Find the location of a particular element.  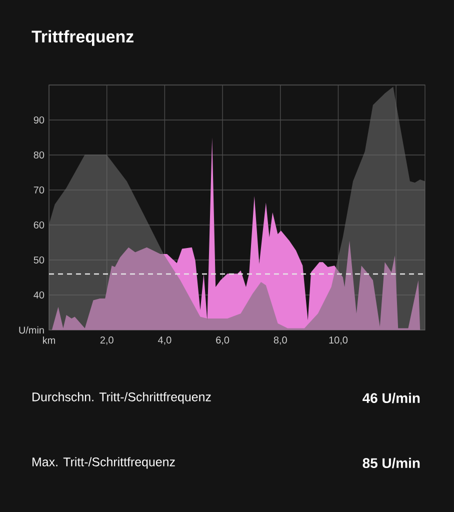

x-tick-label: 6,0 is located at coordinates (223, 340).